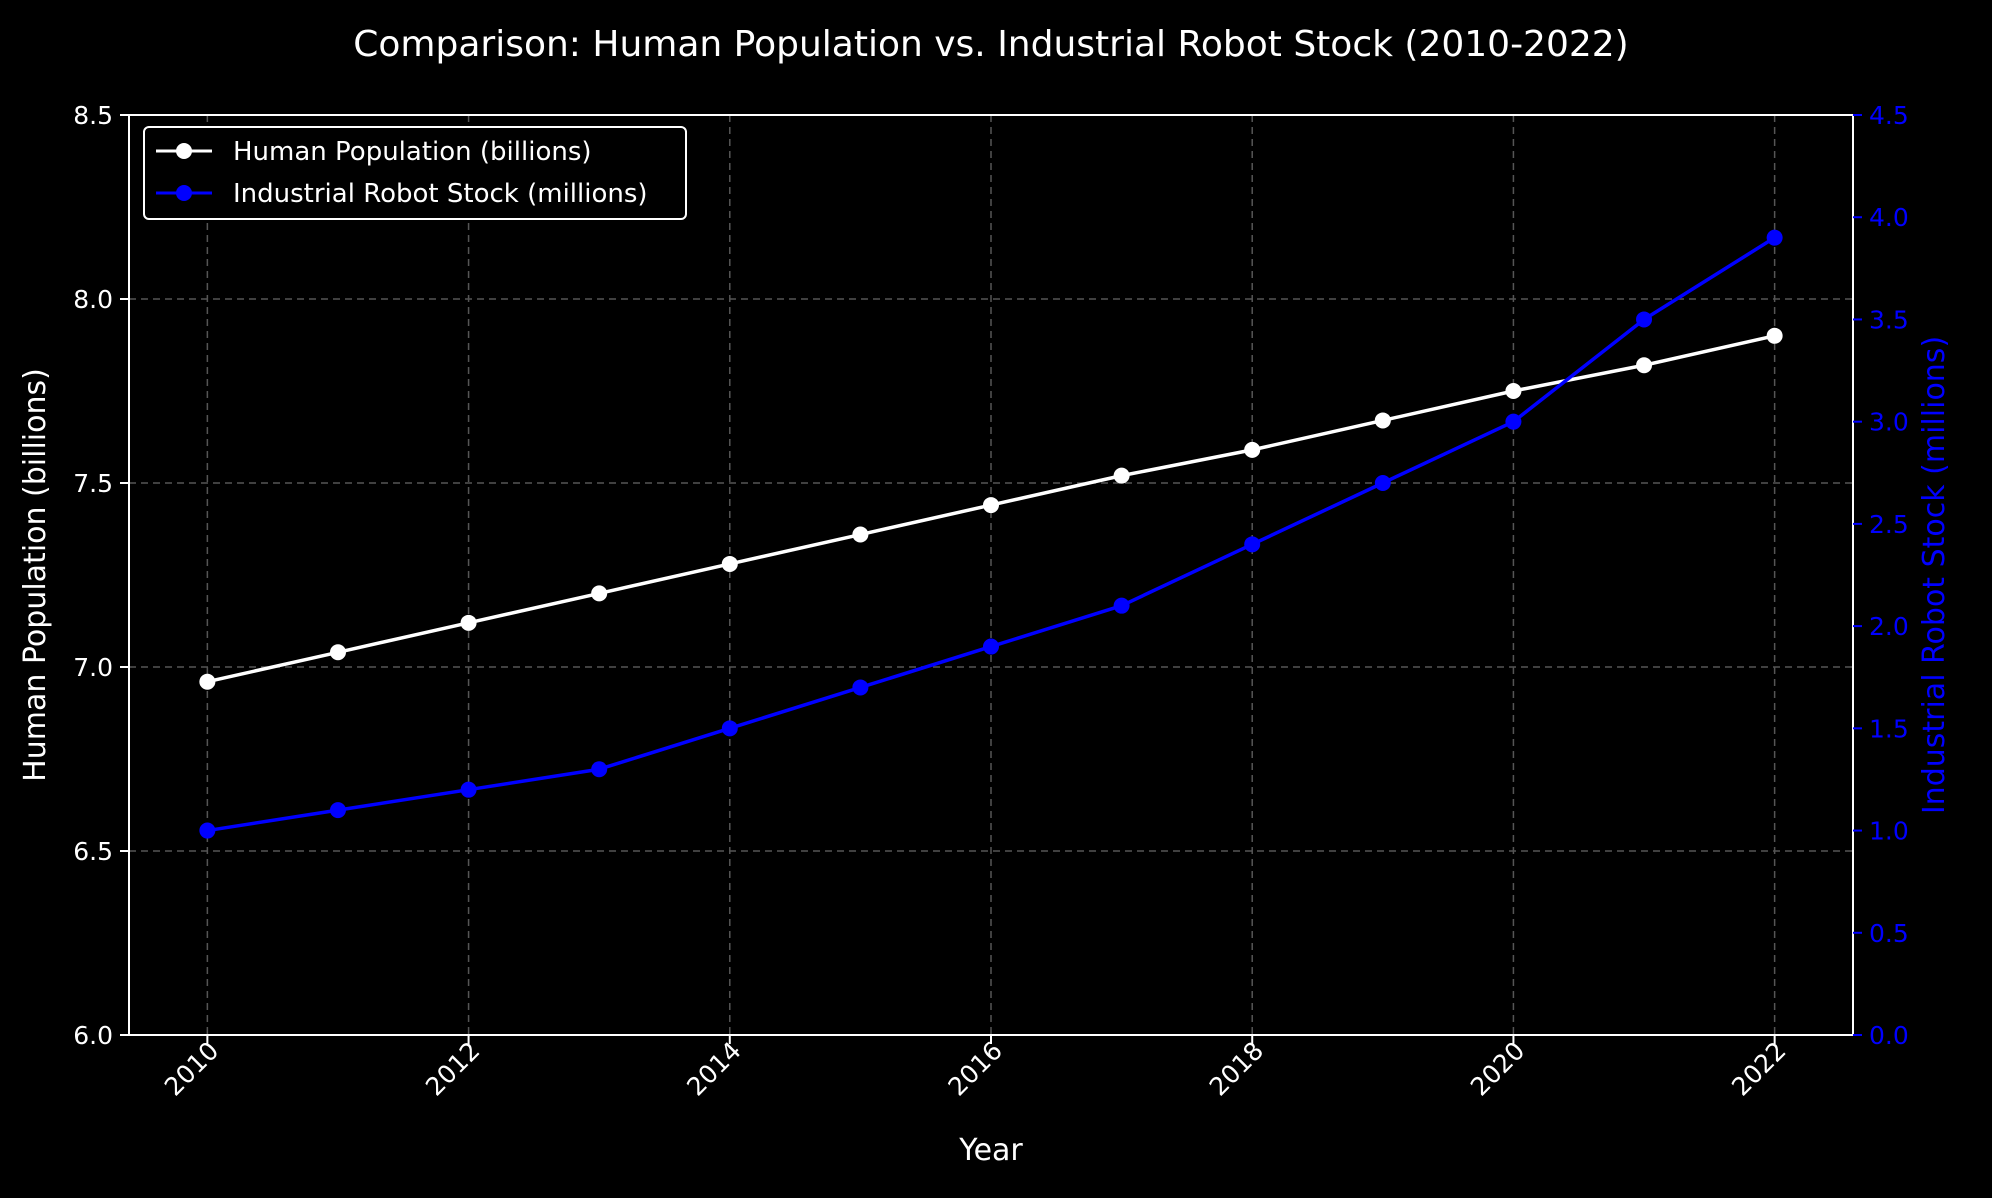 The height and width of the screenshot is (1198, 1992). What do you see at coordinates (93, 1035) in the screenshot?
I see `y-left-tick-label: 6.0` at bounding box center [93, 1035].